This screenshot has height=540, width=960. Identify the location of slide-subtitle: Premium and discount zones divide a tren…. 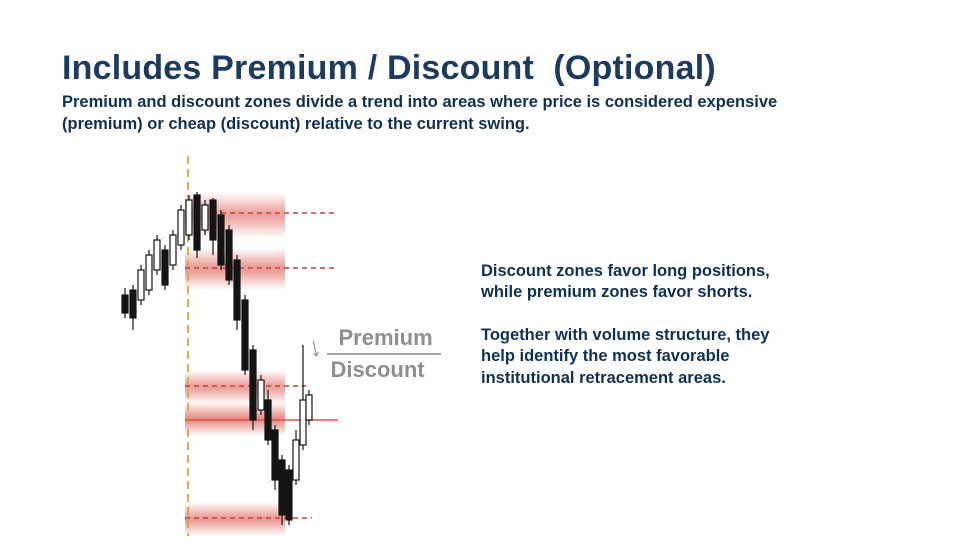
(420, 113).